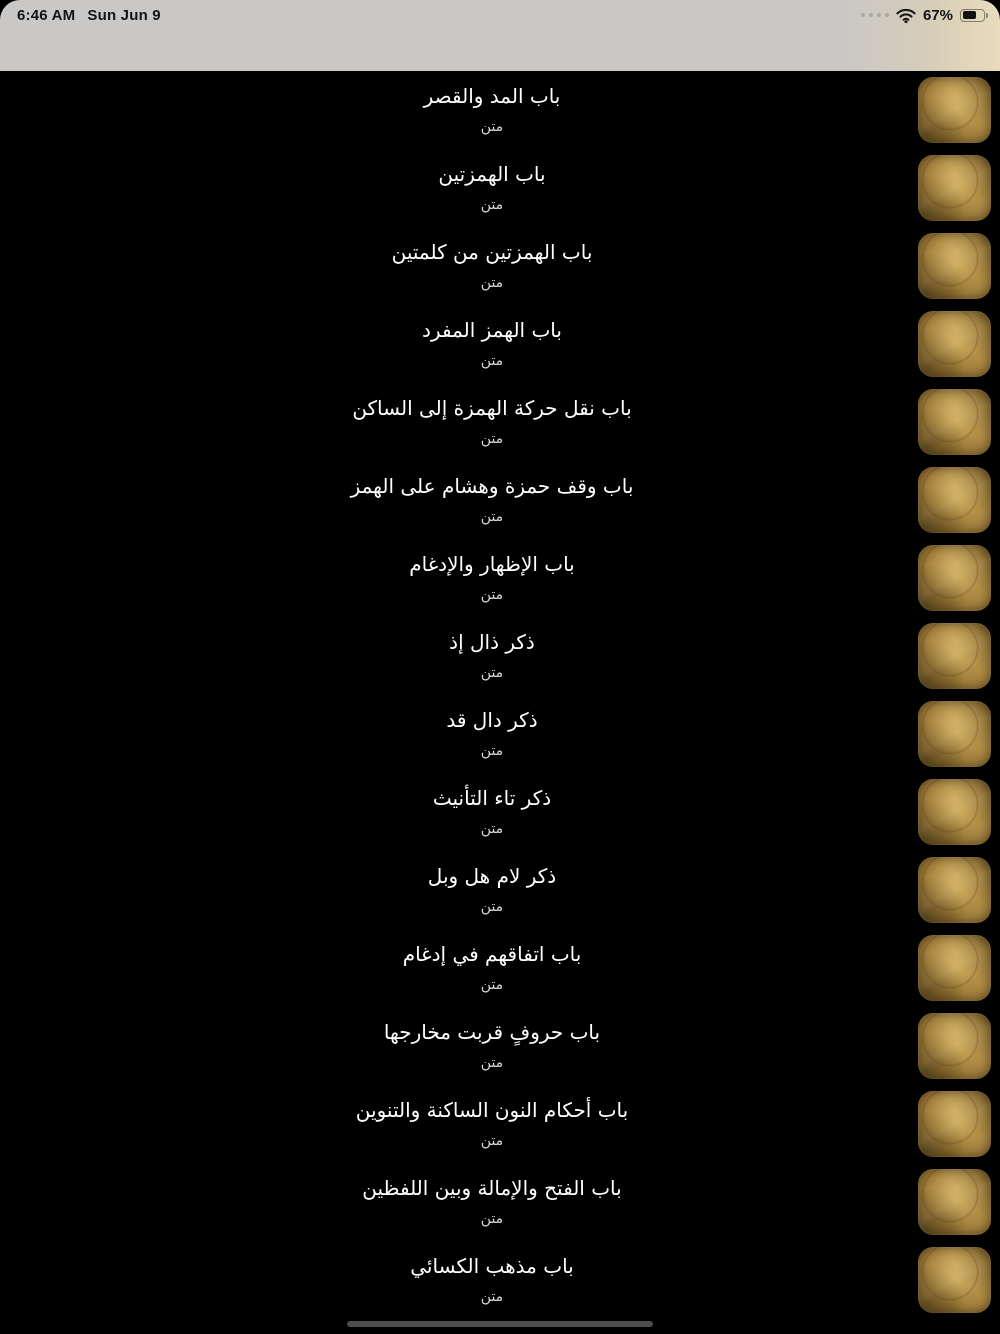 The image size is (1000, 1334). Describe the element at coordinates (492, 642) in the screenshot. I see `chapter-title: ذكر ذال إذ` at that location.